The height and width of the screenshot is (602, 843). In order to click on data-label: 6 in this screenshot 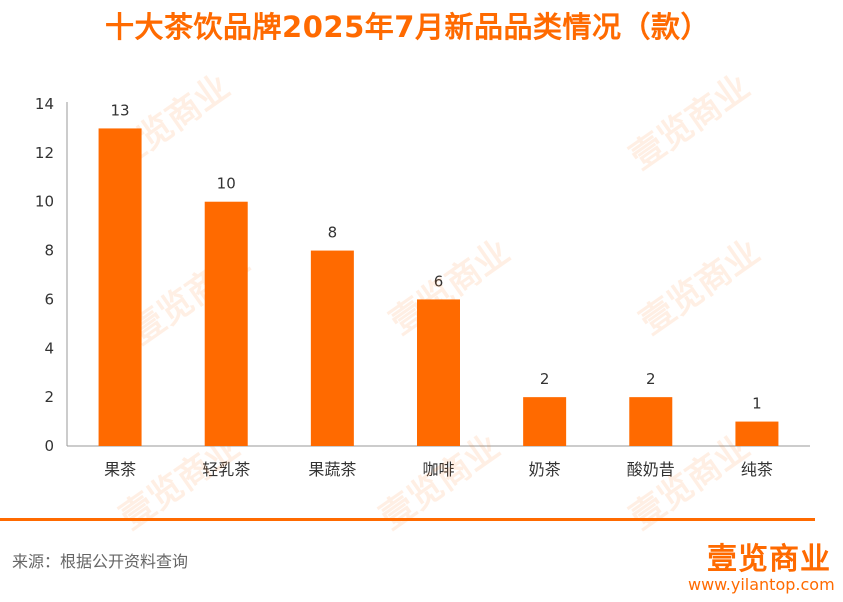, I will do `click(439, 281)`.